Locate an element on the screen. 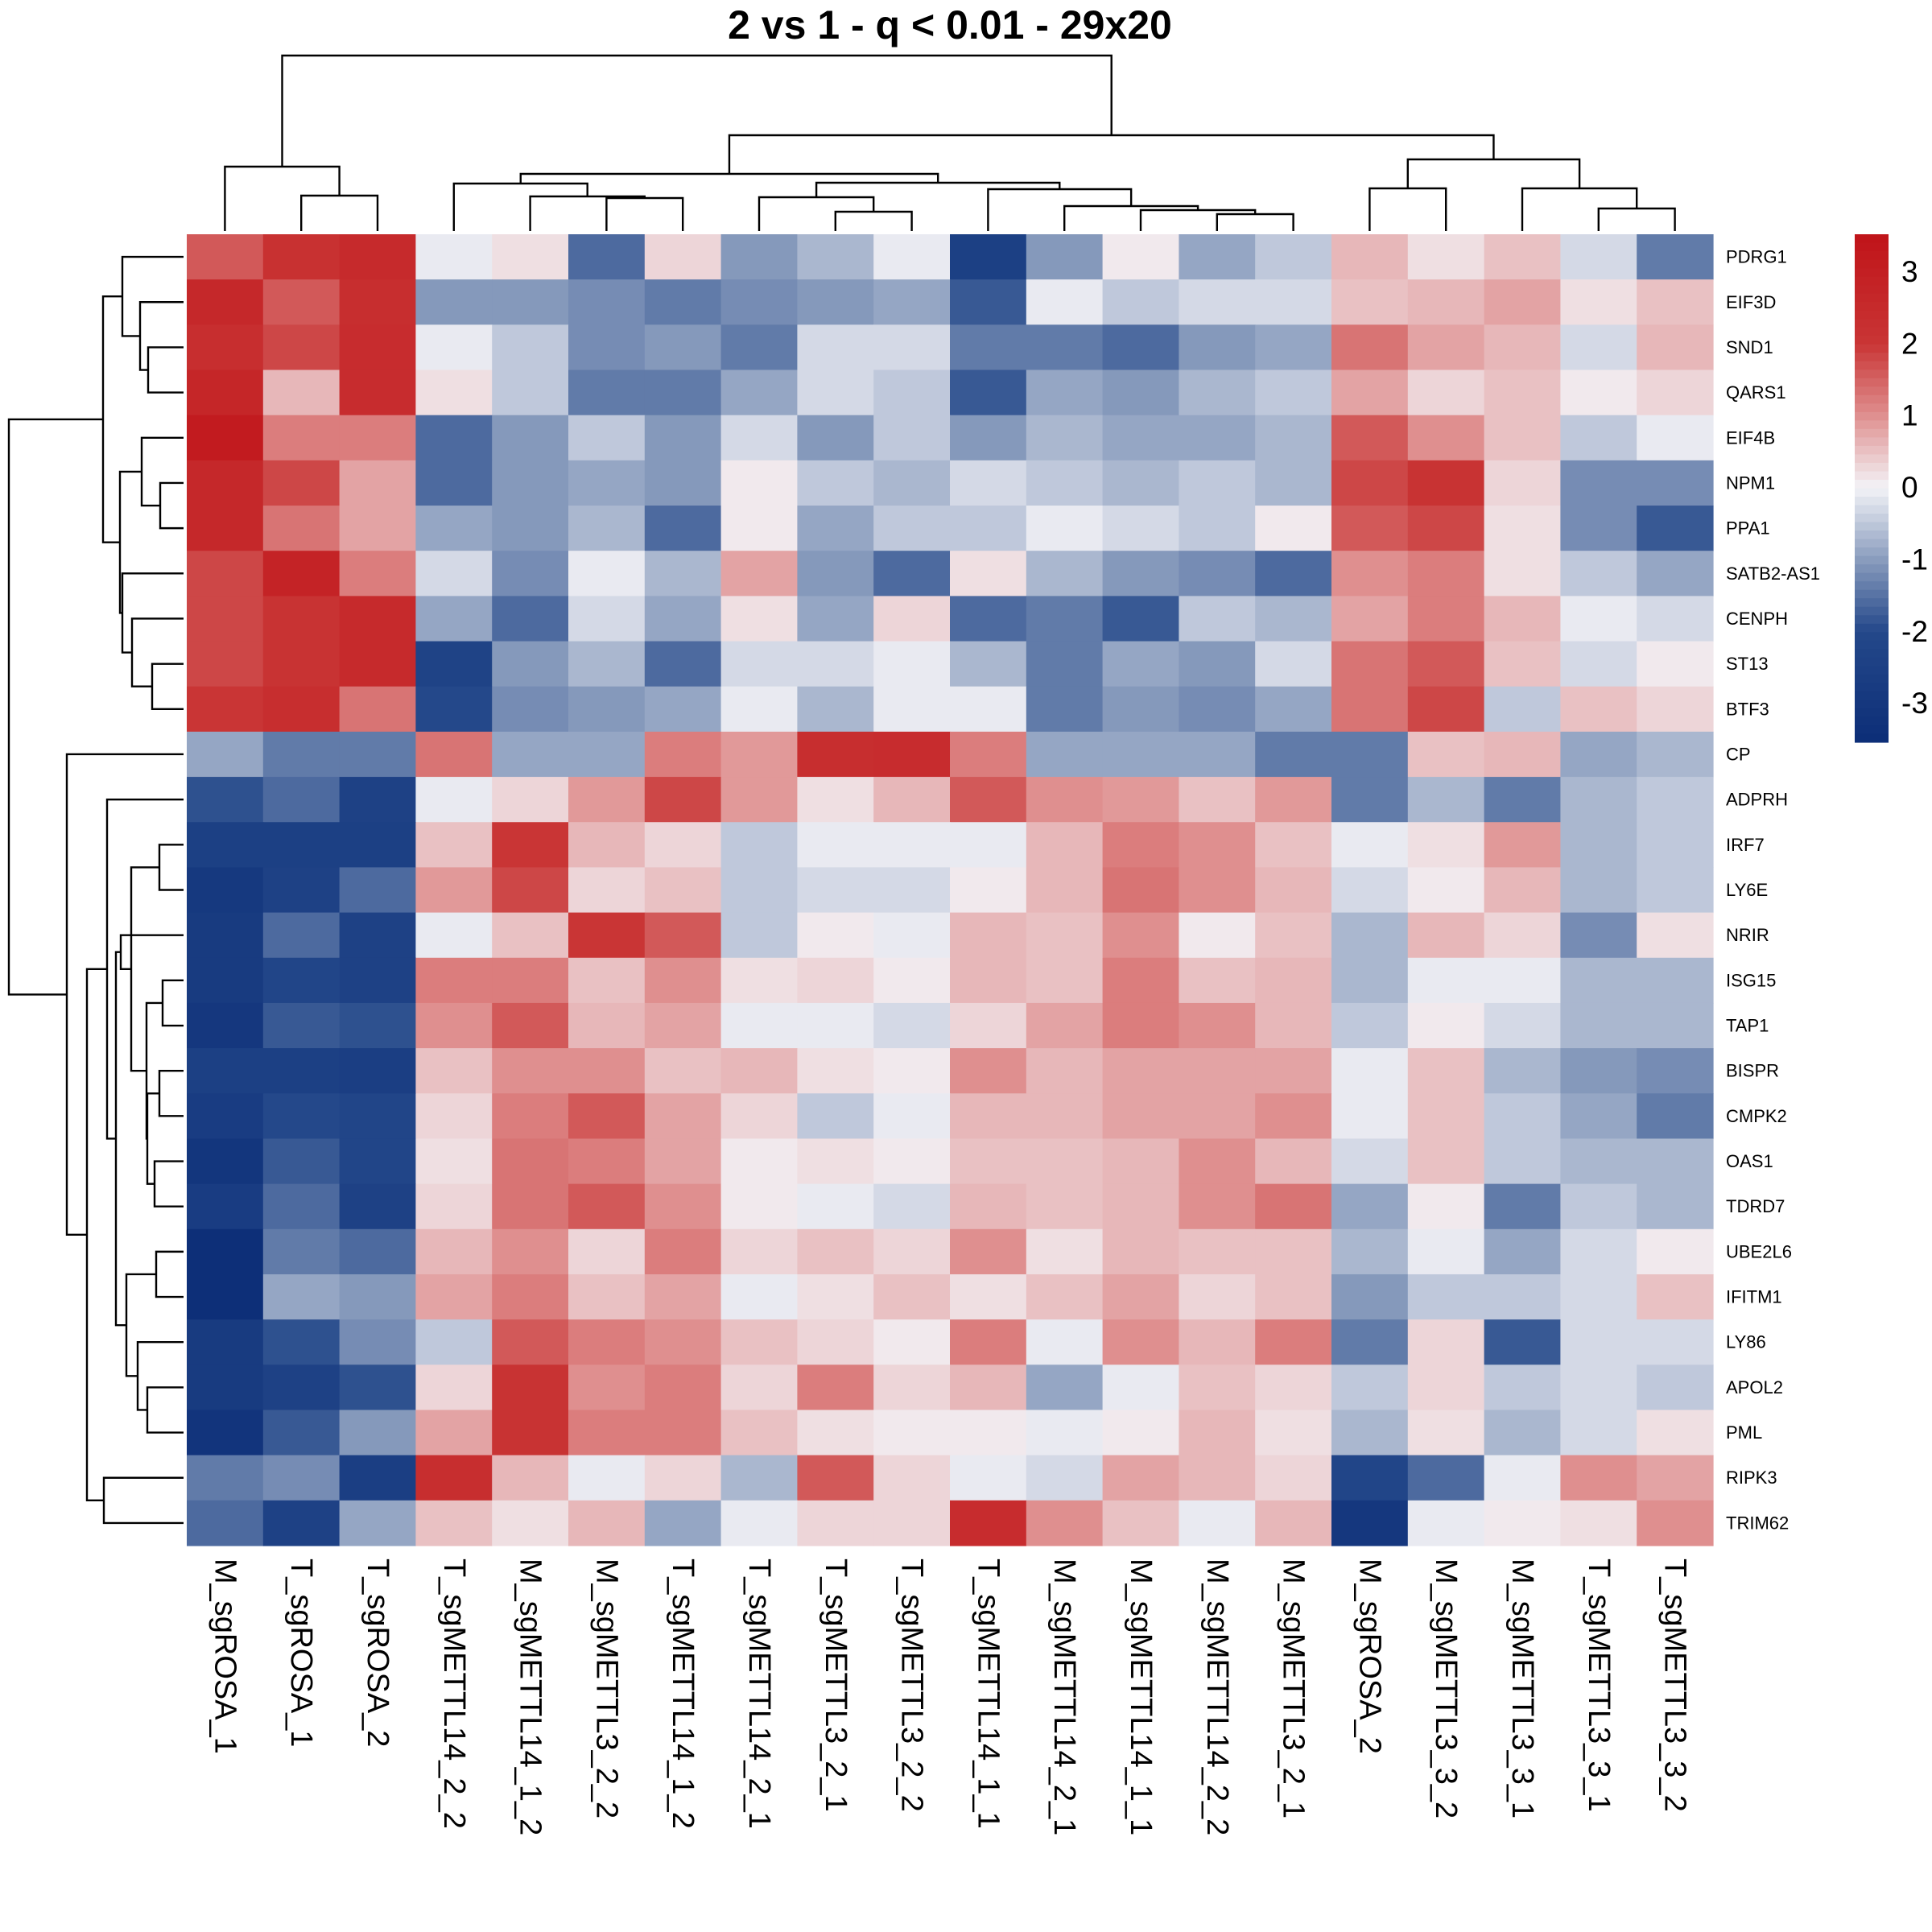 Image resolution: width=1932 pixels, height=1932 pixels. column-label: M_sgROSA_1 is located at coordinates (225, 1656).